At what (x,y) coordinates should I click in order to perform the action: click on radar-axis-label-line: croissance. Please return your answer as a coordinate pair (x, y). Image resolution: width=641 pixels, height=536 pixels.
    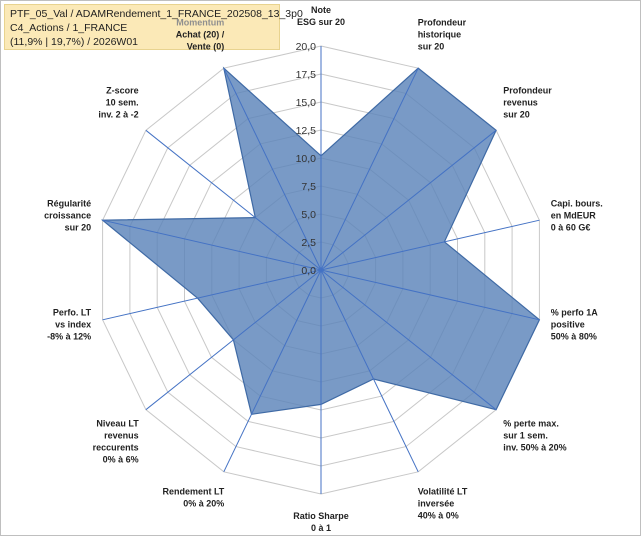
    Looking at the image, I should click on (67, 215).